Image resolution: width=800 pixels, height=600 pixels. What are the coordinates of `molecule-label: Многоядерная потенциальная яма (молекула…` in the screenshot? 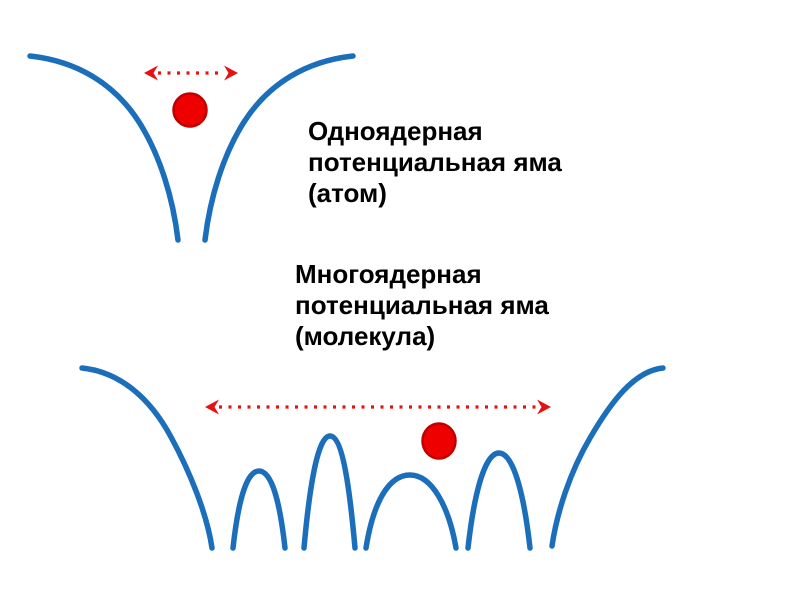 It's located at (422, 305).